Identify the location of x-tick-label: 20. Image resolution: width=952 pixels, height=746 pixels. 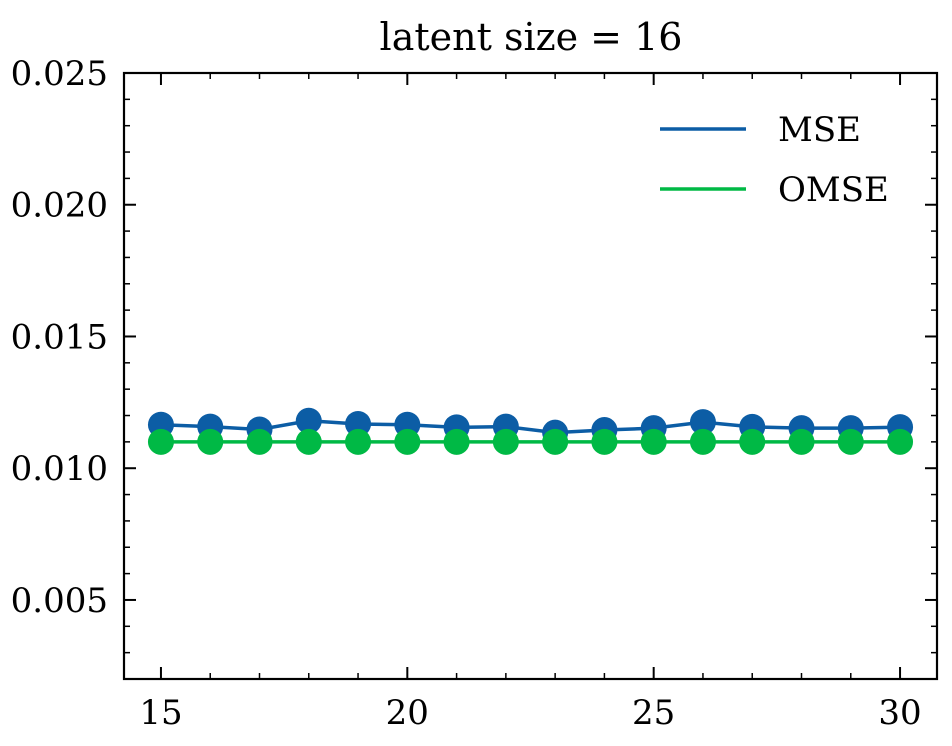
(407, 713).